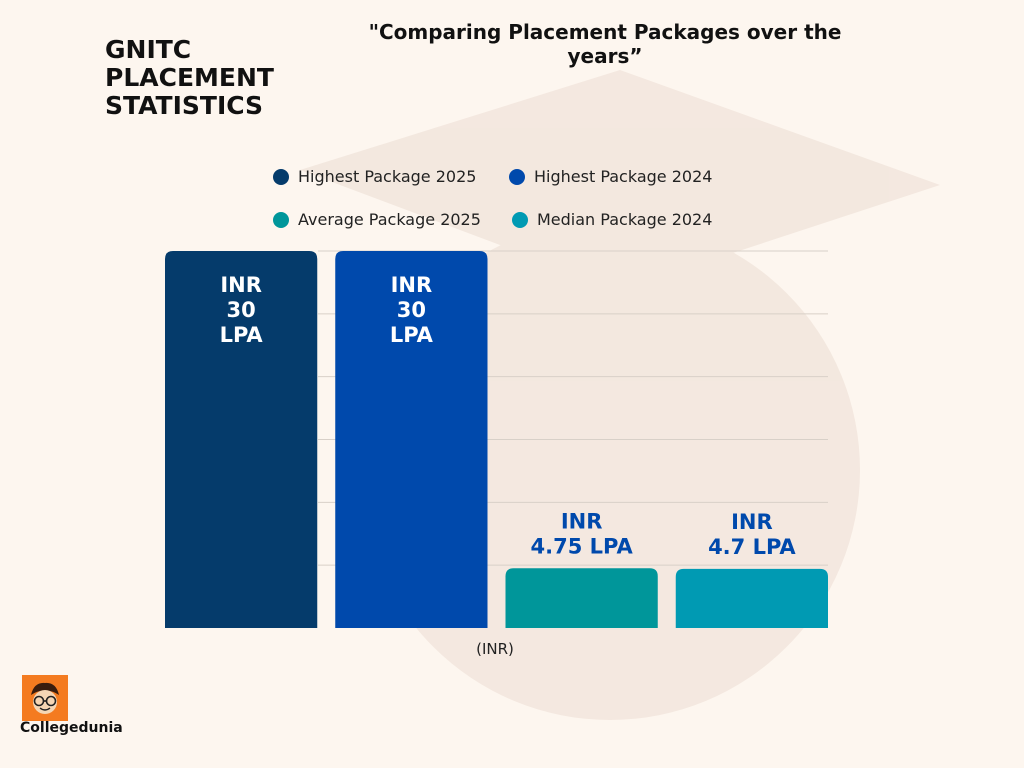  I want to click on collegedunia-logo, so click(45, 698).